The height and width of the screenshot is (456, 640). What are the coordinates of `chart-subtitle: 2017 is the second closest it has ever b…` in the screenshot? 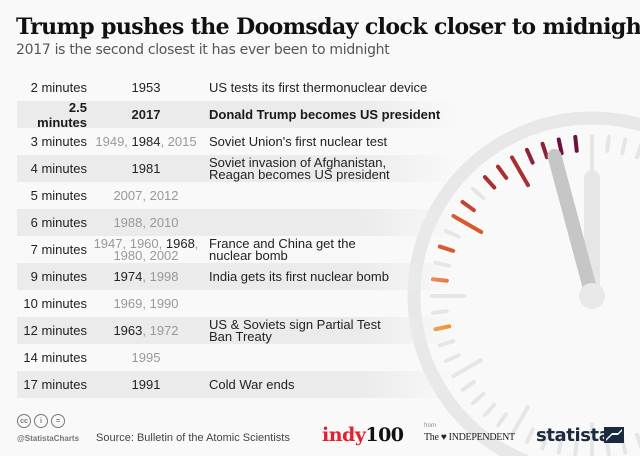 It's located at (203, 50).